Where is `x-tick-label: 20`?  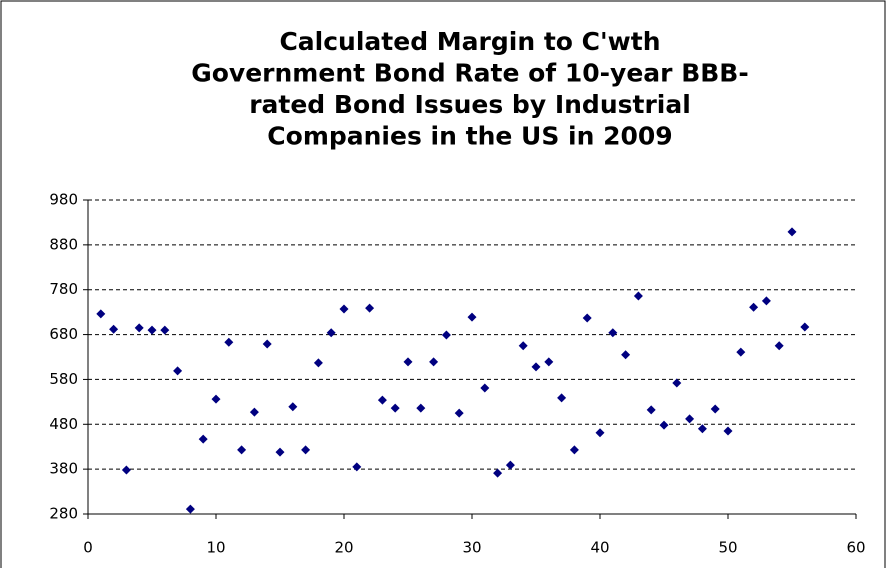 x-tick-label: 20 is located at coordinates (343, 548).